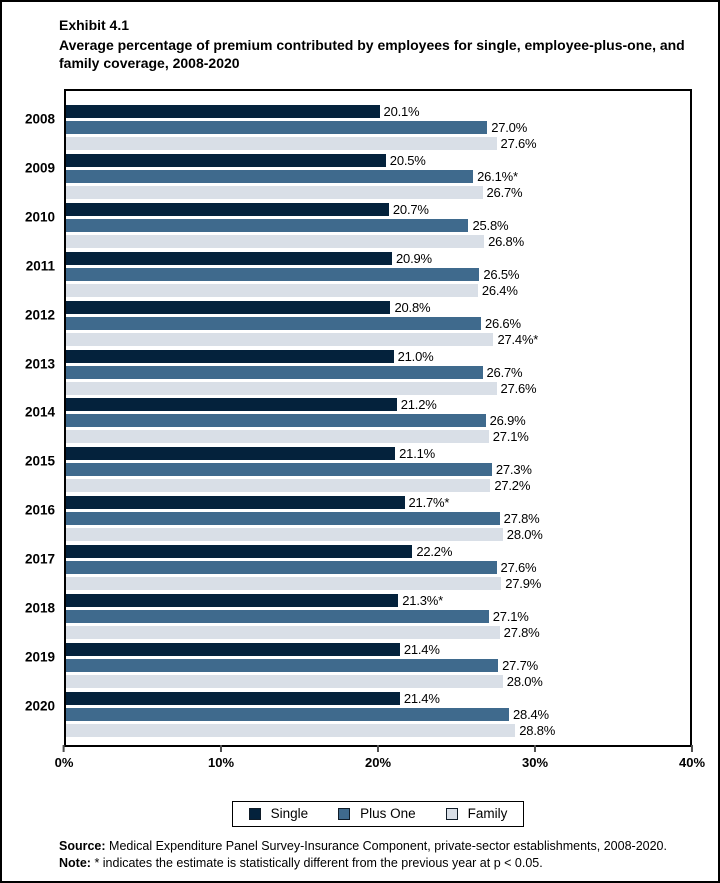 The height and width of the screenshot is (883, 720). Describe the element at coordinates (378, 421) in the screenshot. I see `bar-row: 26.9%` at that location.